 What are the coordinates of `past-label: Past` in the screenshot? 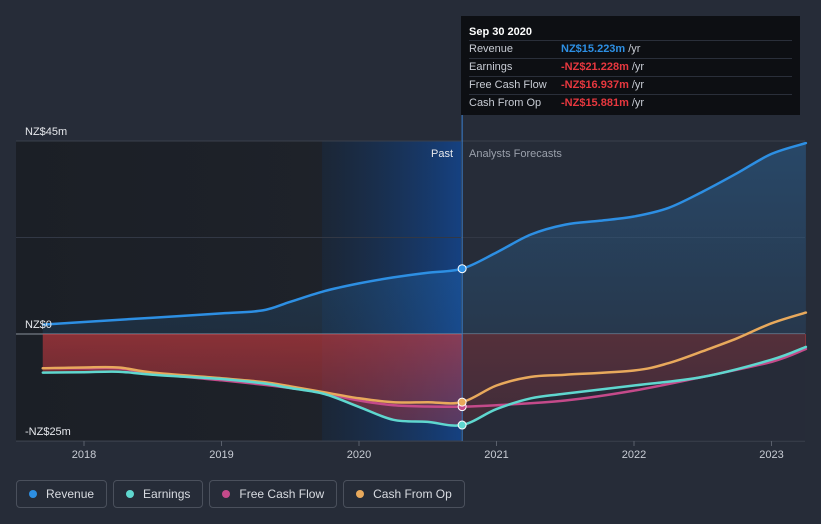 It's located at (442, 154).